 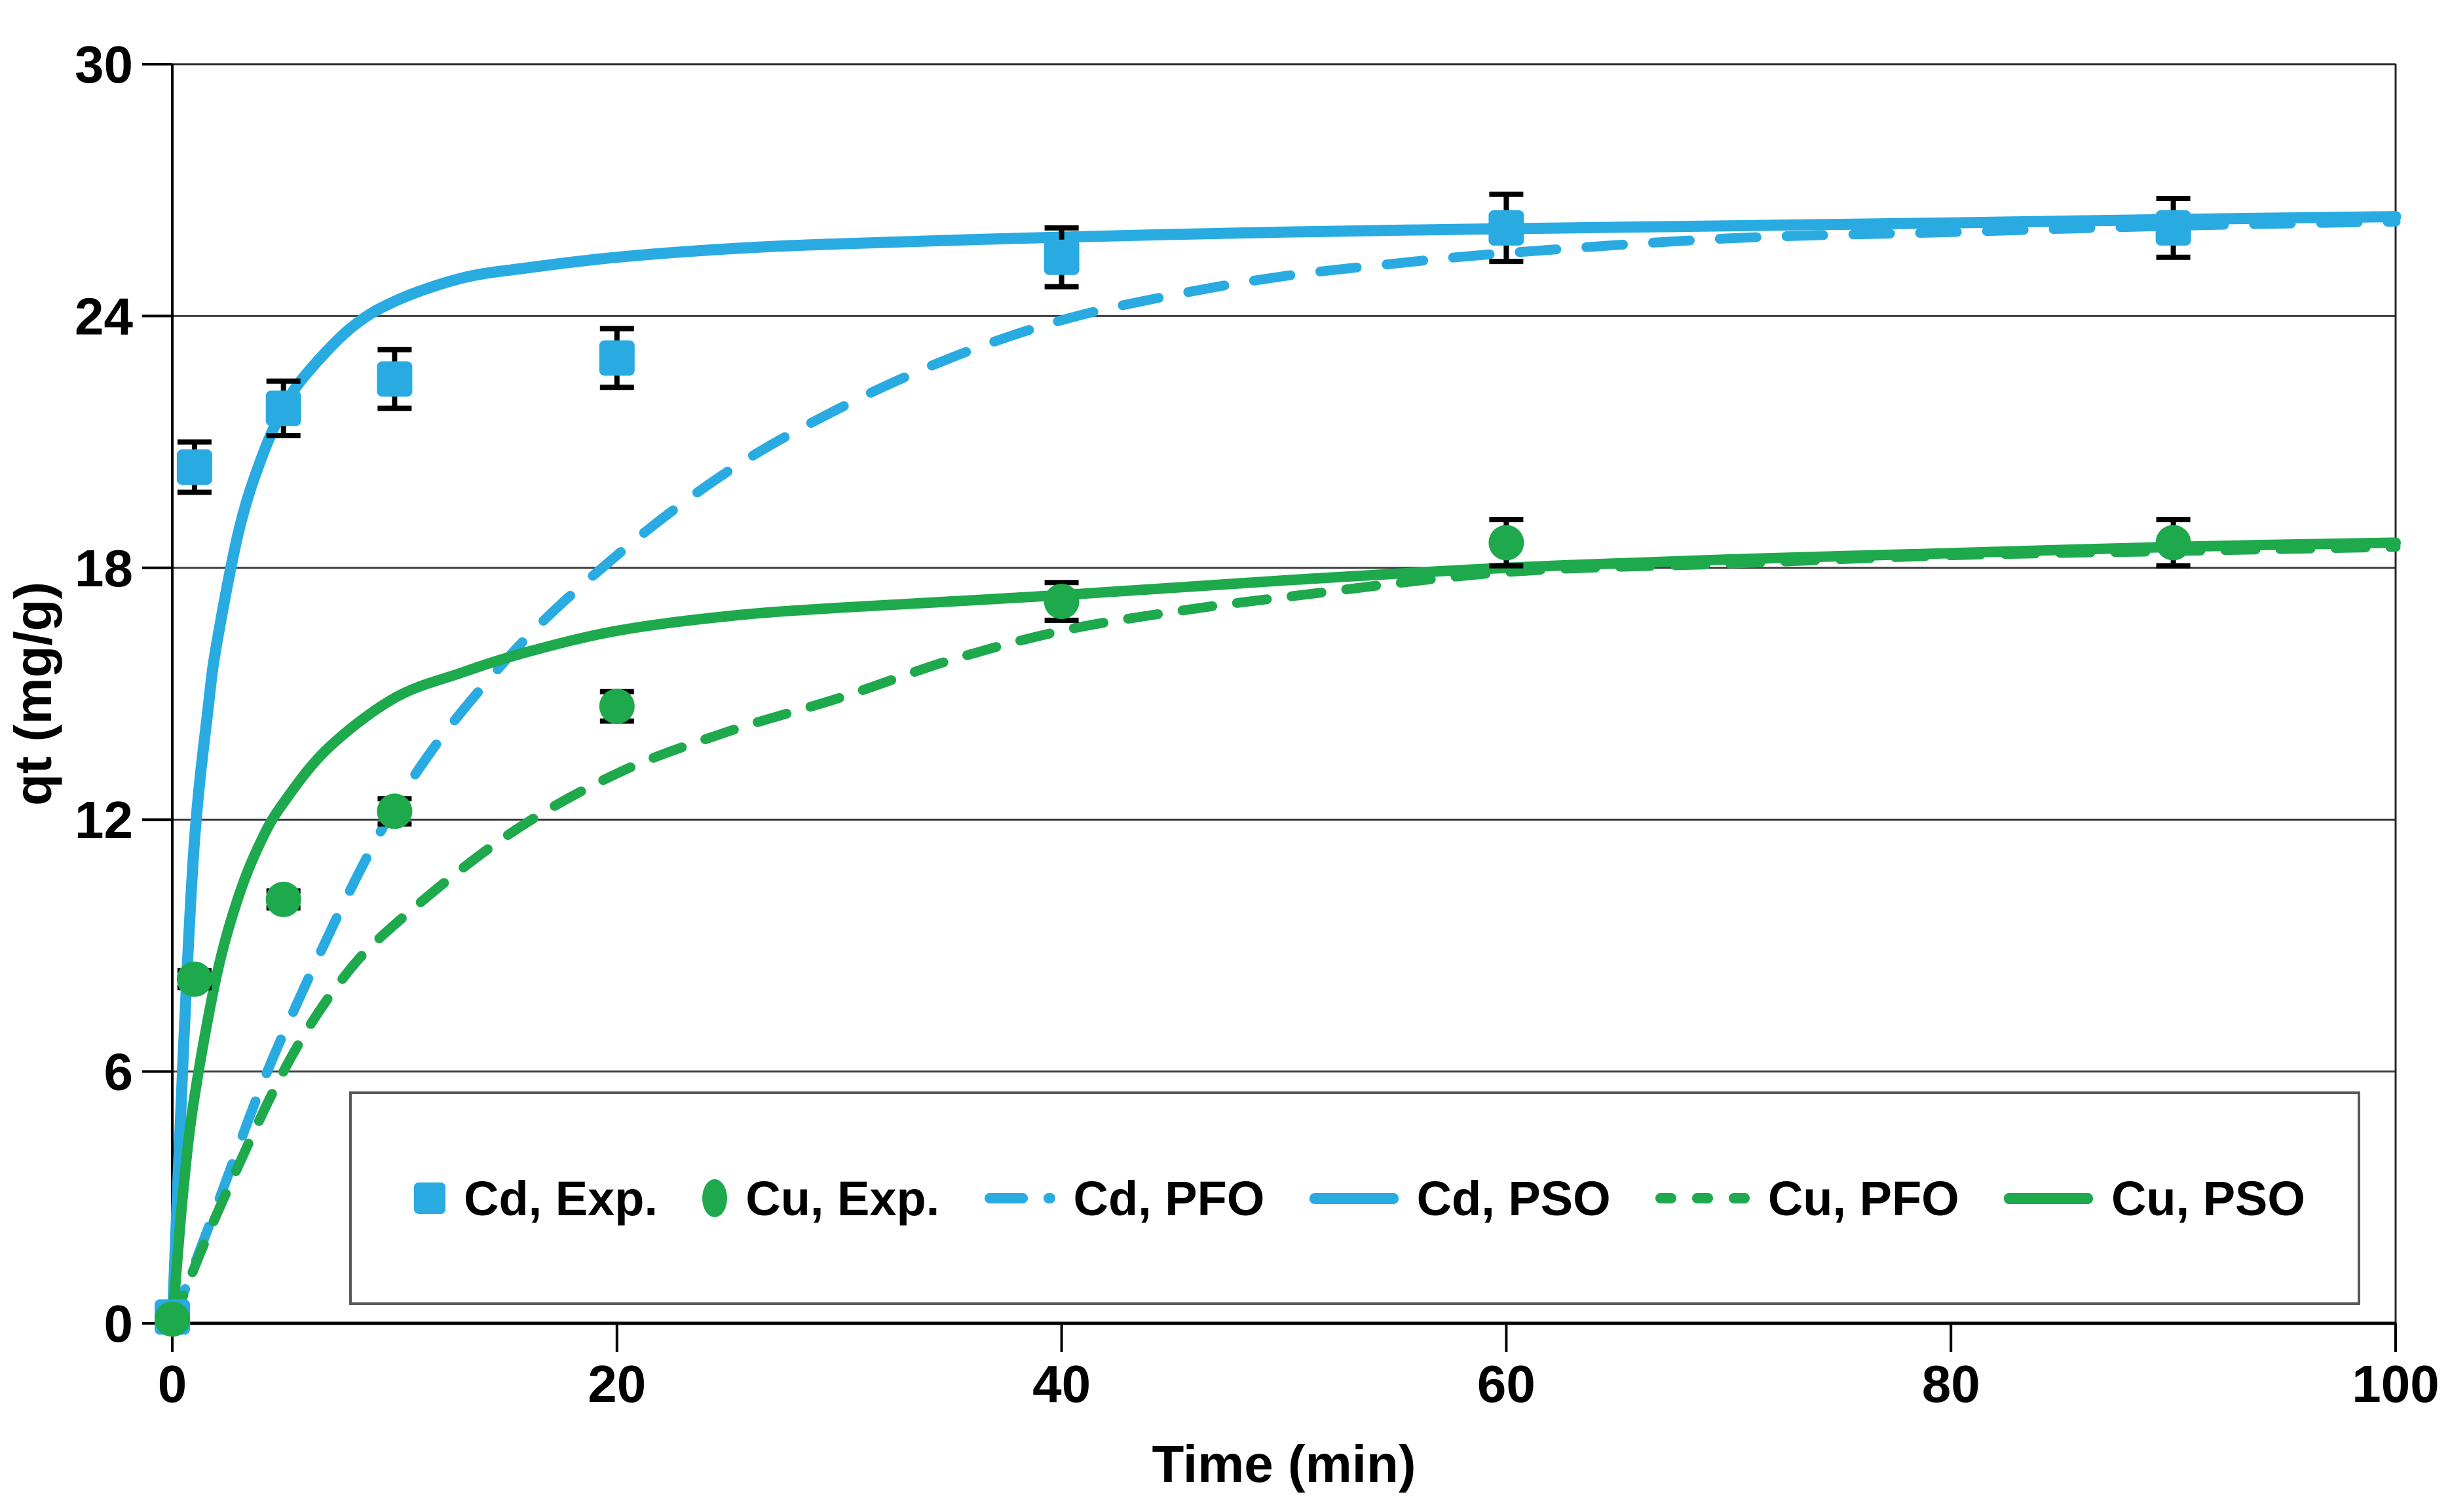 What do you see at coordinates (429, 1198) in the screenshot?
I see `cd-exp-square-icon` at bounding box center [429, 1198].